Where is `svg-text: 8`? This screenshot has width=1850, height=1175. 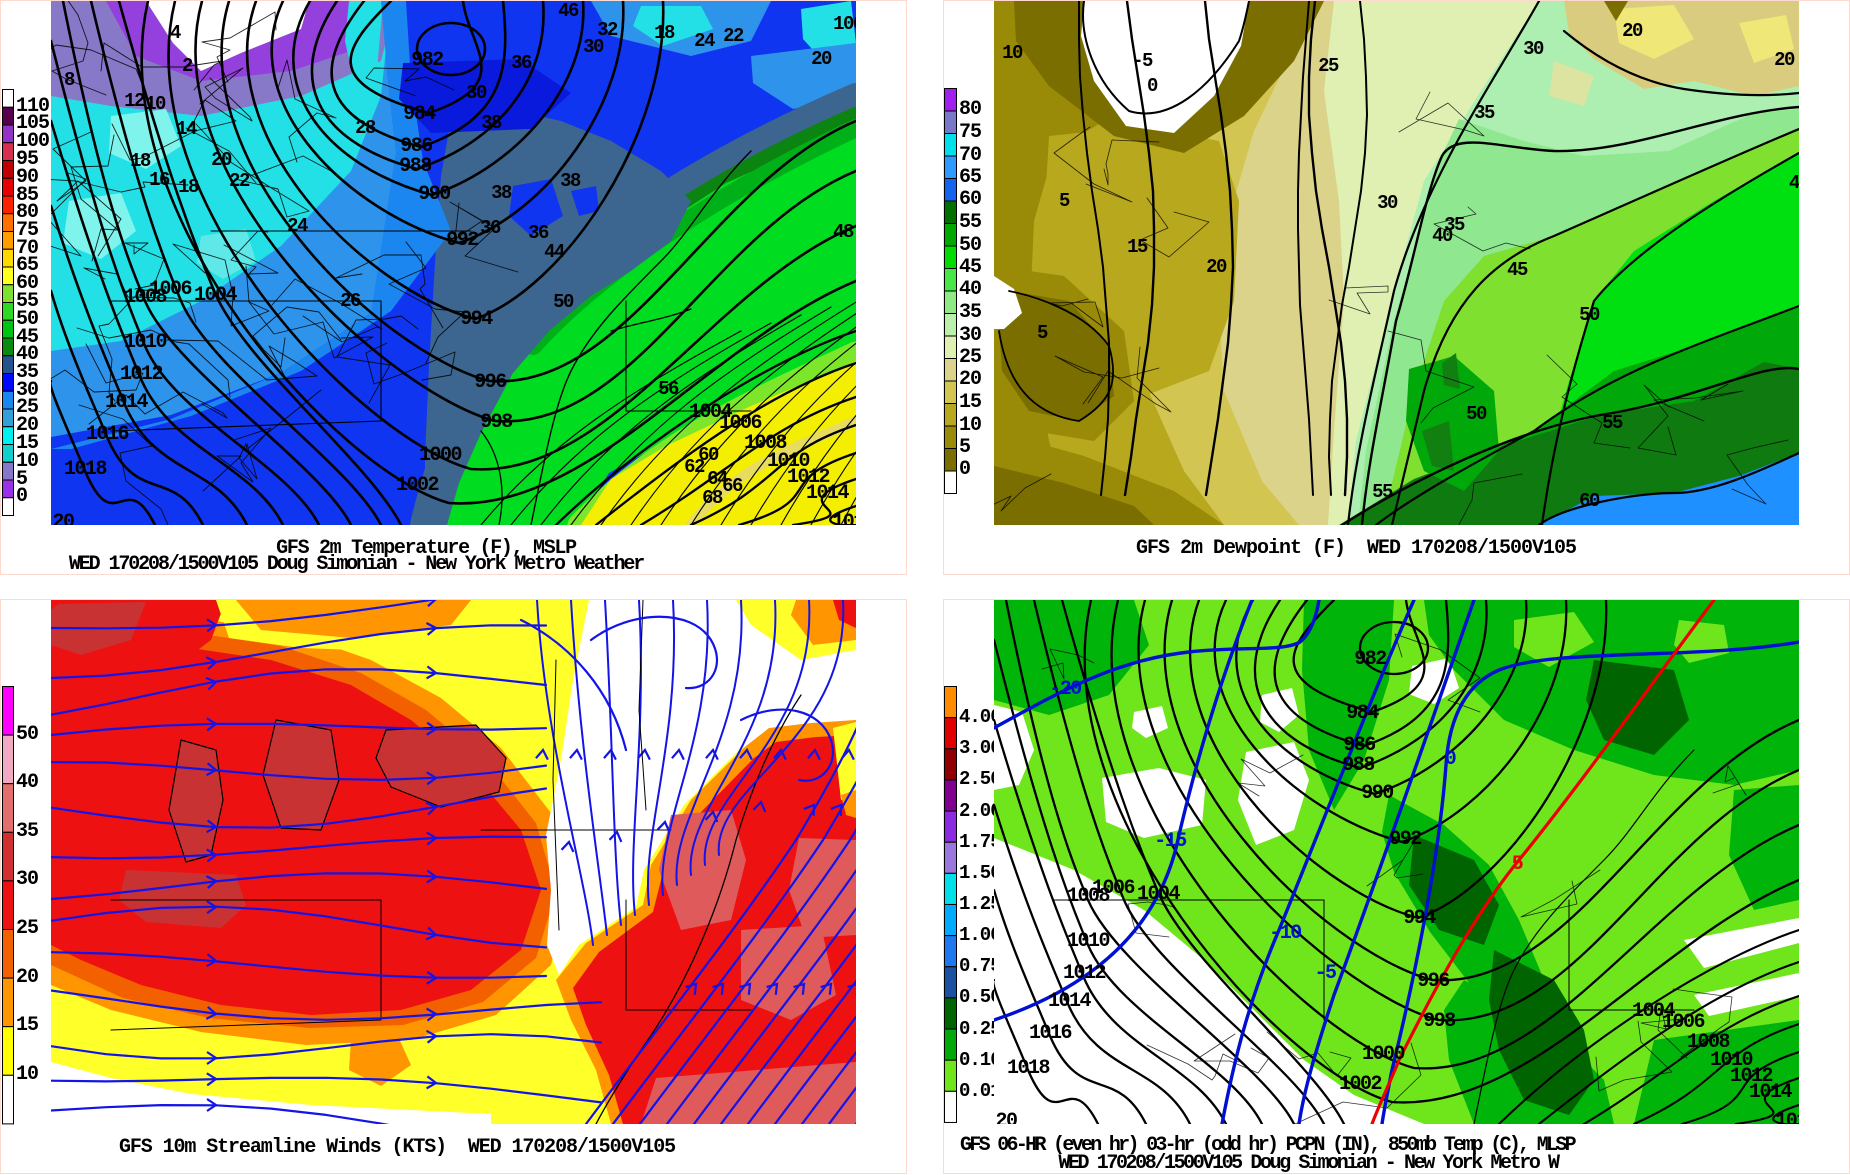 svg-text: 8 is located at coordinates (69, 80).